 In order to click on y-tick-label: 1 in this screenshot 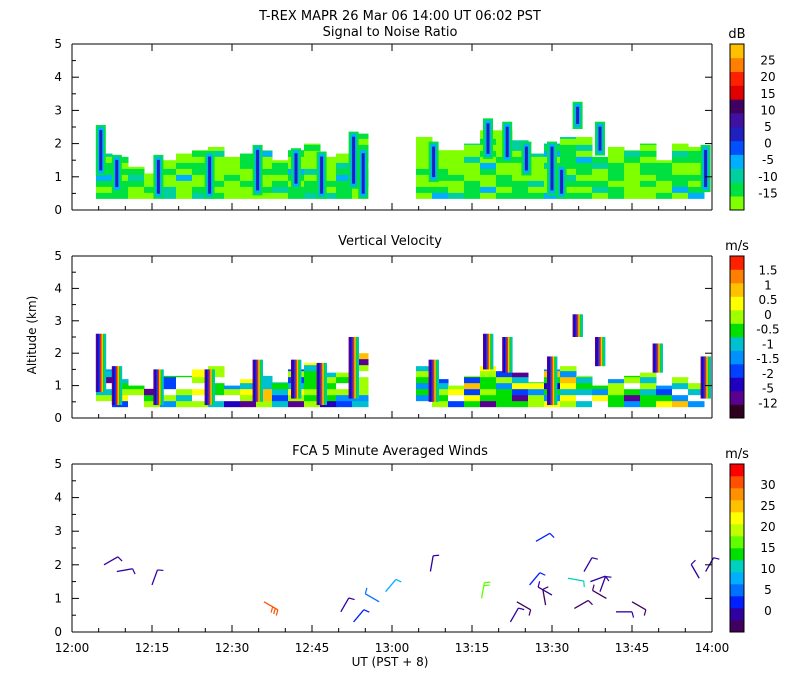, I will do `click(58, 386)`.